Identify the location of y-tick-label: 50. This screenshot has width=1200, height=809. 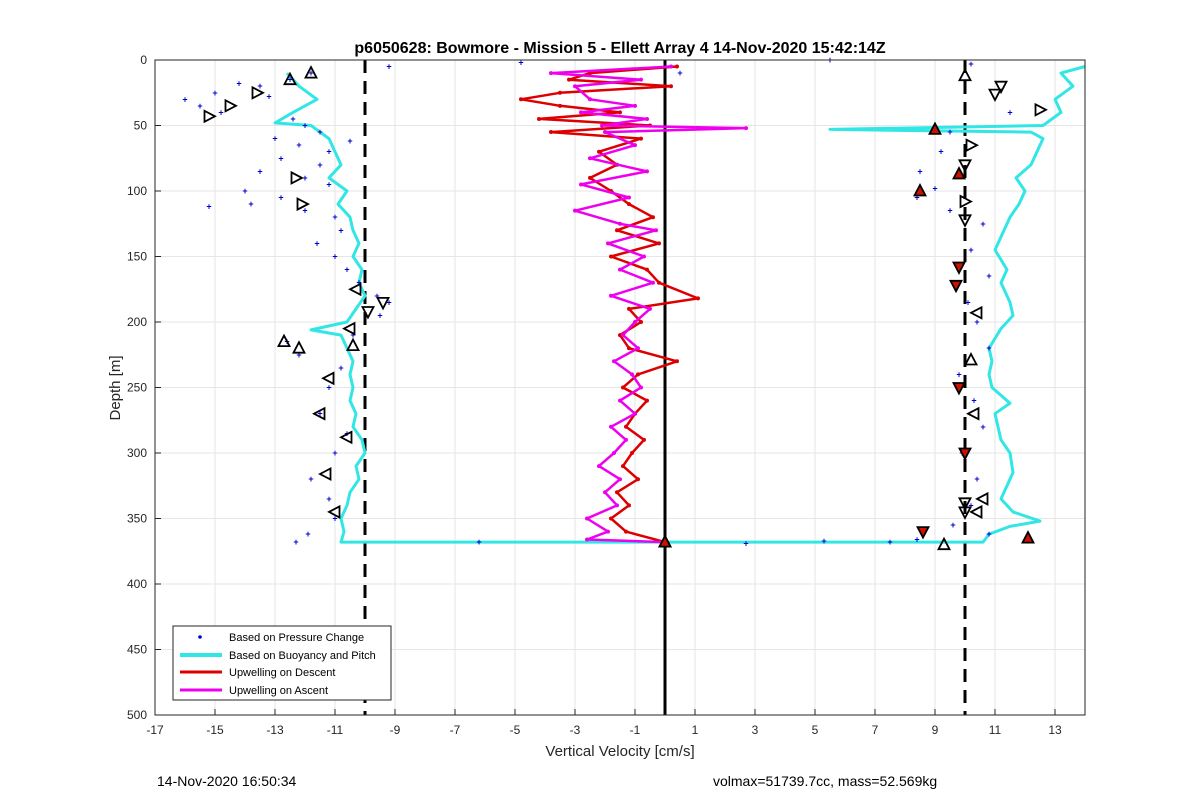
(141, 126).